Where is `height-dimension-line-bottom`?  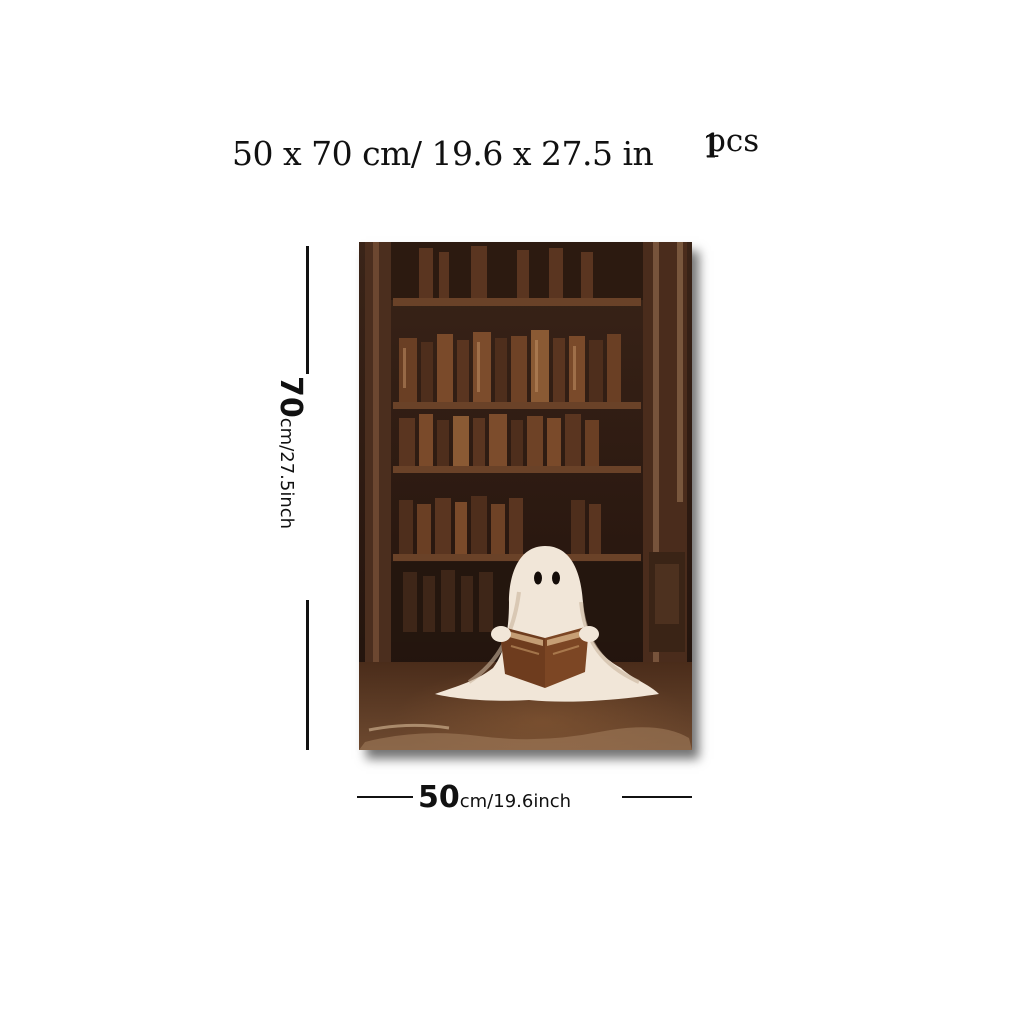
height-dimension-line-bottom is located at coordinates (307, 675).